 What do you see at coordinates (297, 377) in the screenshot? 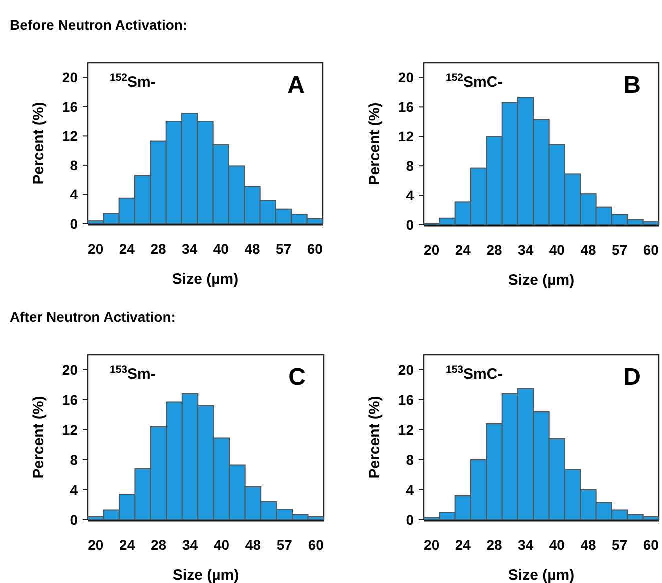
I see `annotation: C` at bounding box center [297, 377].